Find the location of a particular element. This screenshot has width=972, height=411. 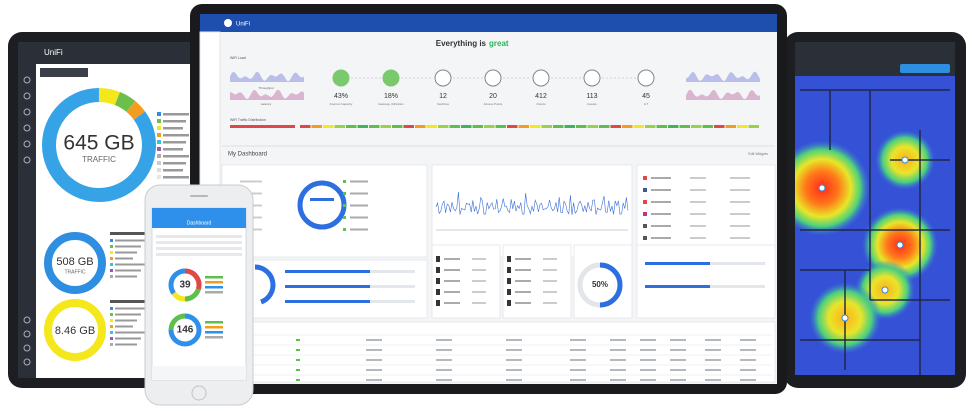

site-selector is located at coordinates (64, 72).